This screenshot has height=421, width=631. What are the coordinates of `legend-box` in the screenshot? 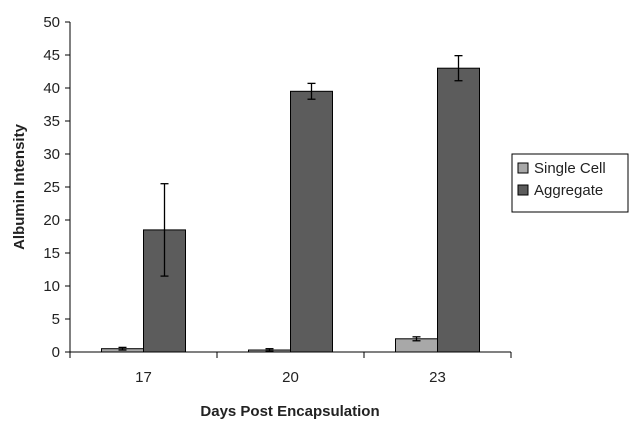 It's located at (570, 183).